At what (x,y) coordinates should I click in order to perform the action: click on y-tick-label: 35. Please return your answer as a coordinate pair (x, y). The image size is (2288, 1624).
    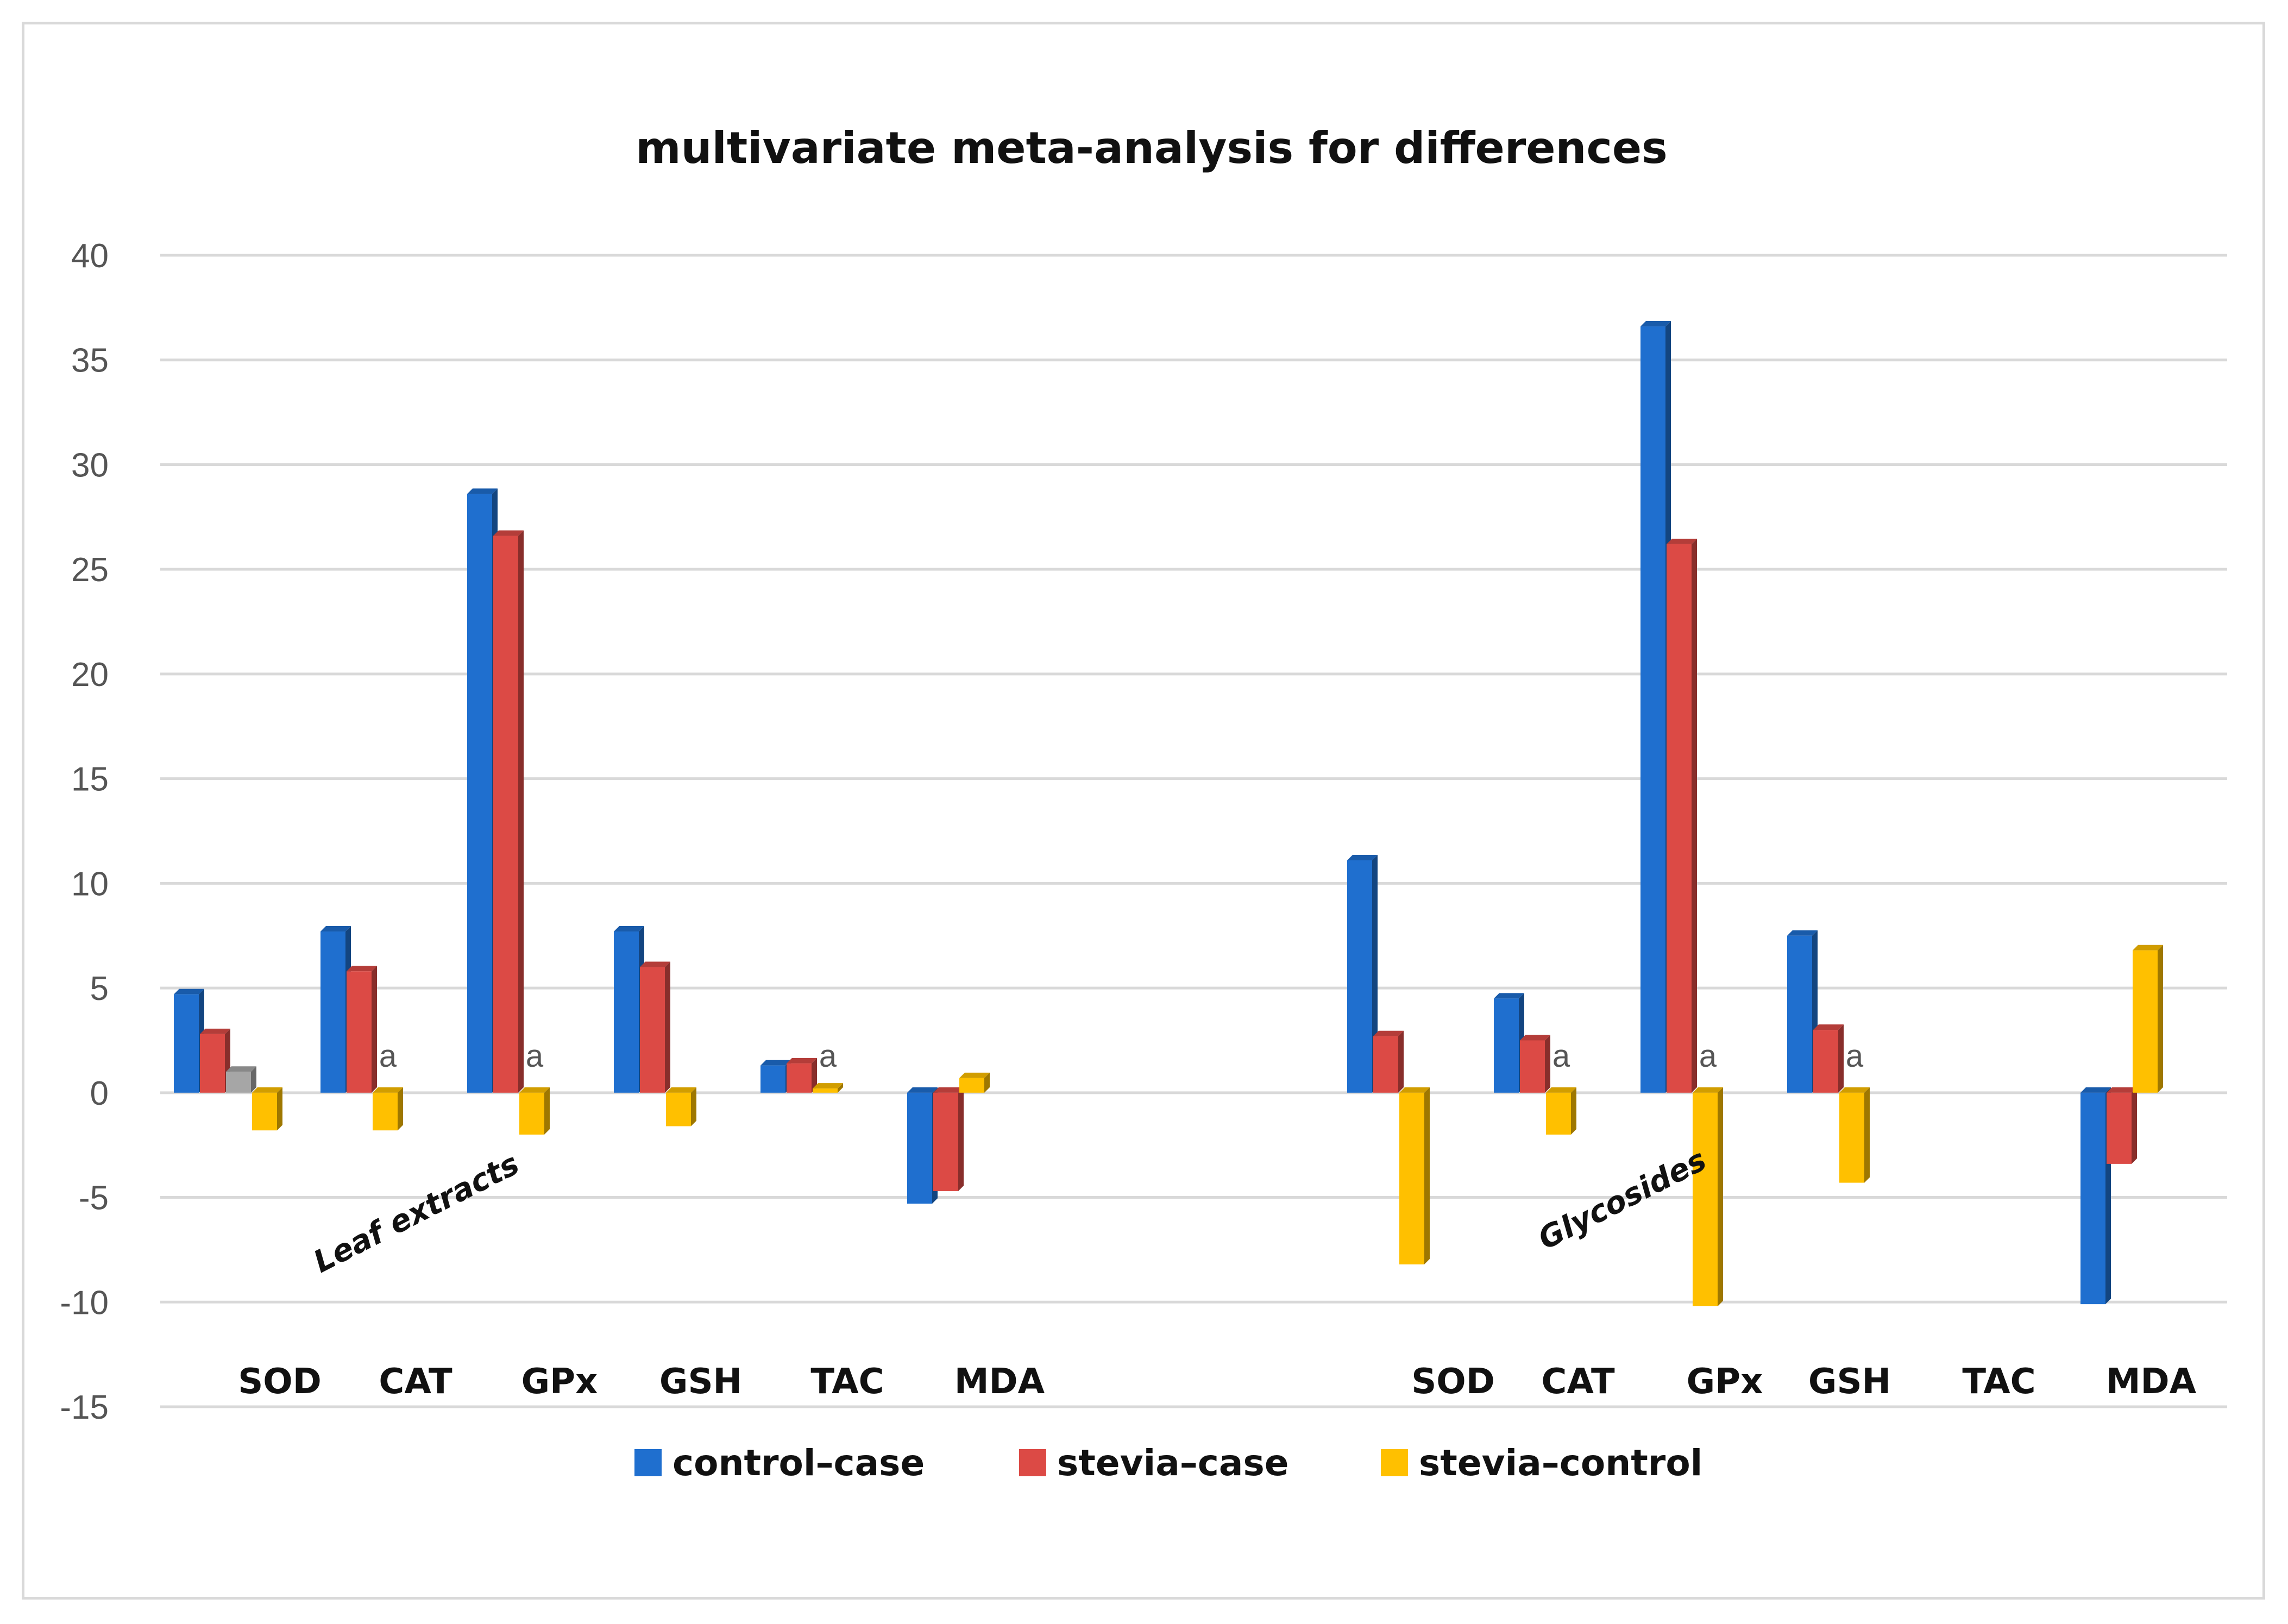
    Looking at the image, I should click on (90, 361).